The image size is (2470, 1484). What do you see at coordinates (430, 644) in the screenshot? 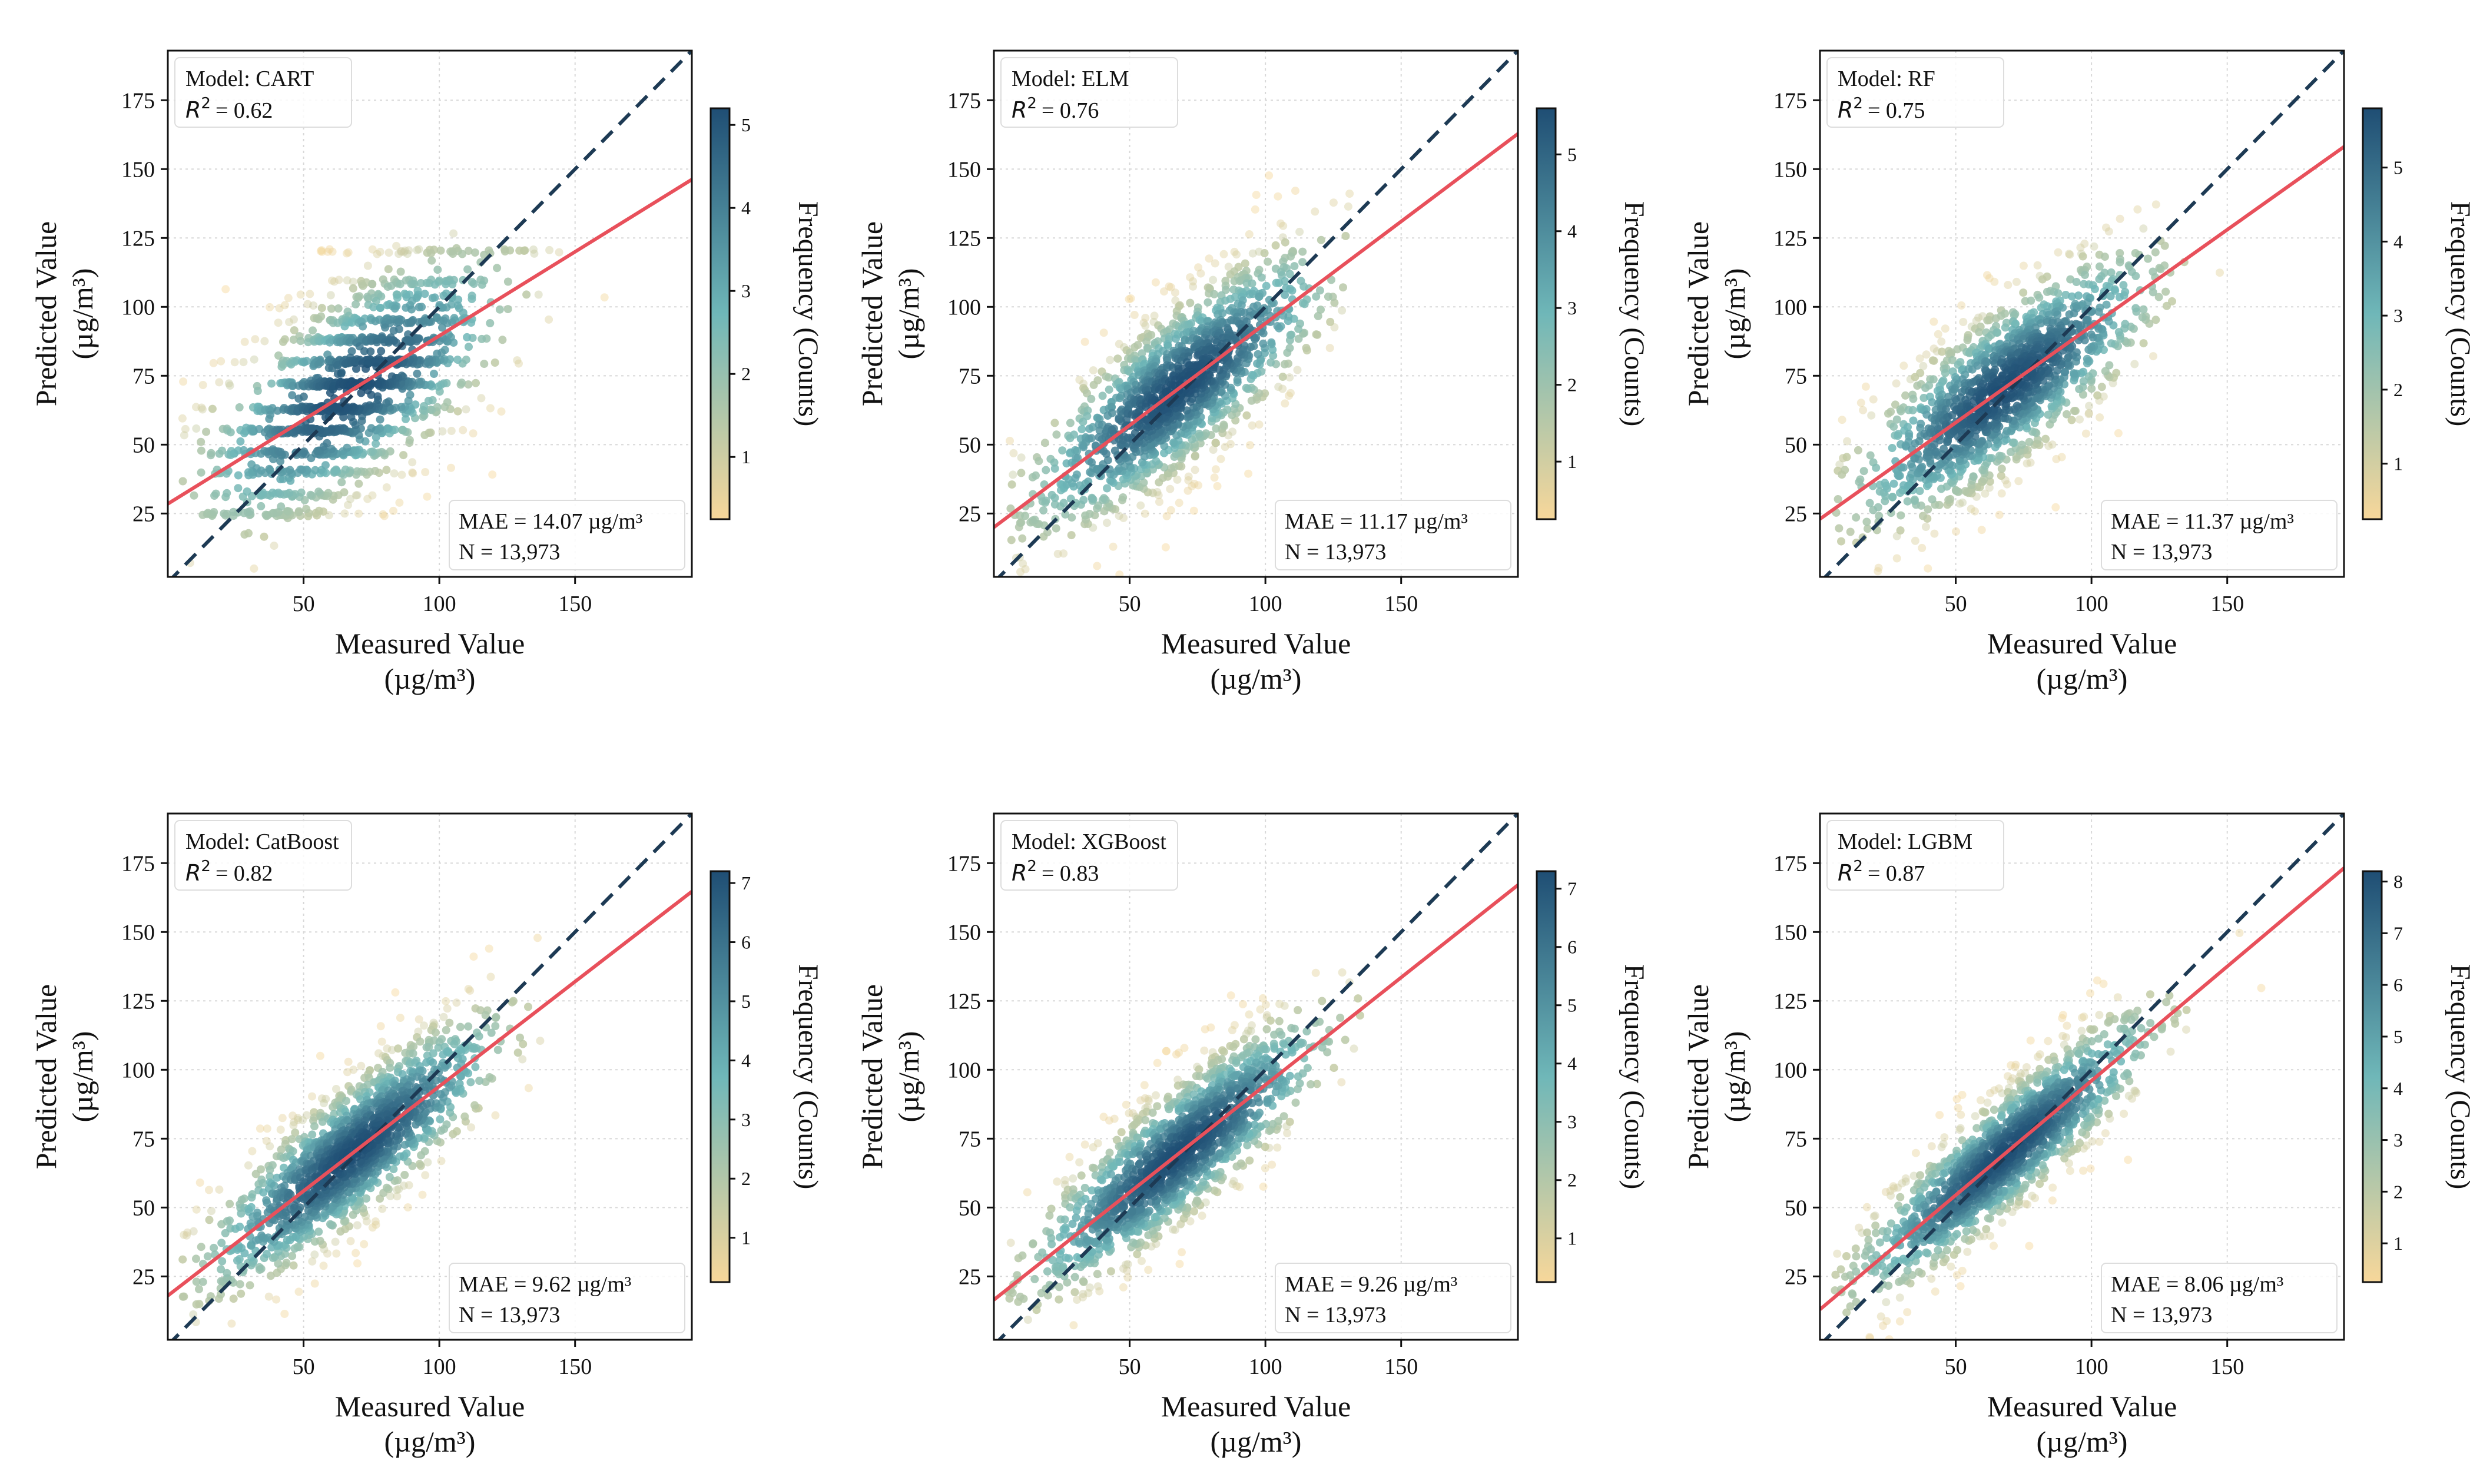
I see `x-axis-label: Measured Value` at bounding box center [430, 644].